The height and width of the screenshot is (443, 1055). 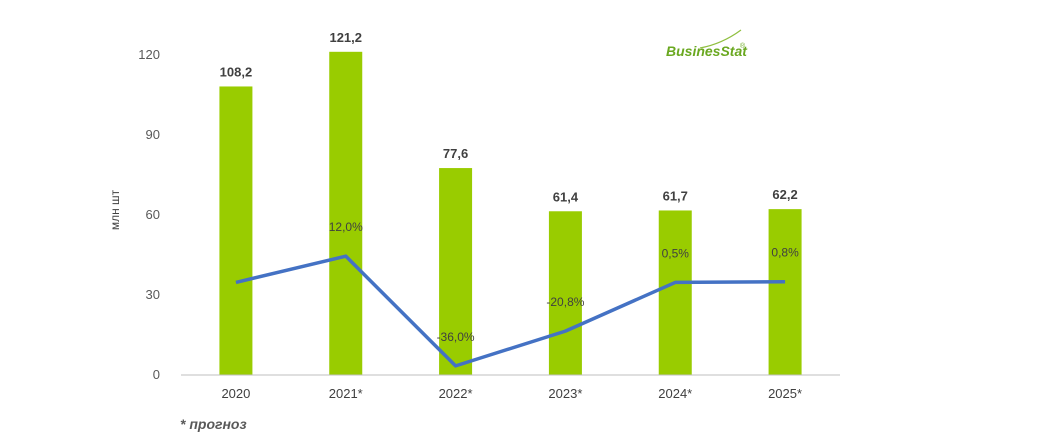 What do you see at coordinates (720, 39) in the screenshot?
I see `logo-swoosh-icon` at bounding box center [720, 39].